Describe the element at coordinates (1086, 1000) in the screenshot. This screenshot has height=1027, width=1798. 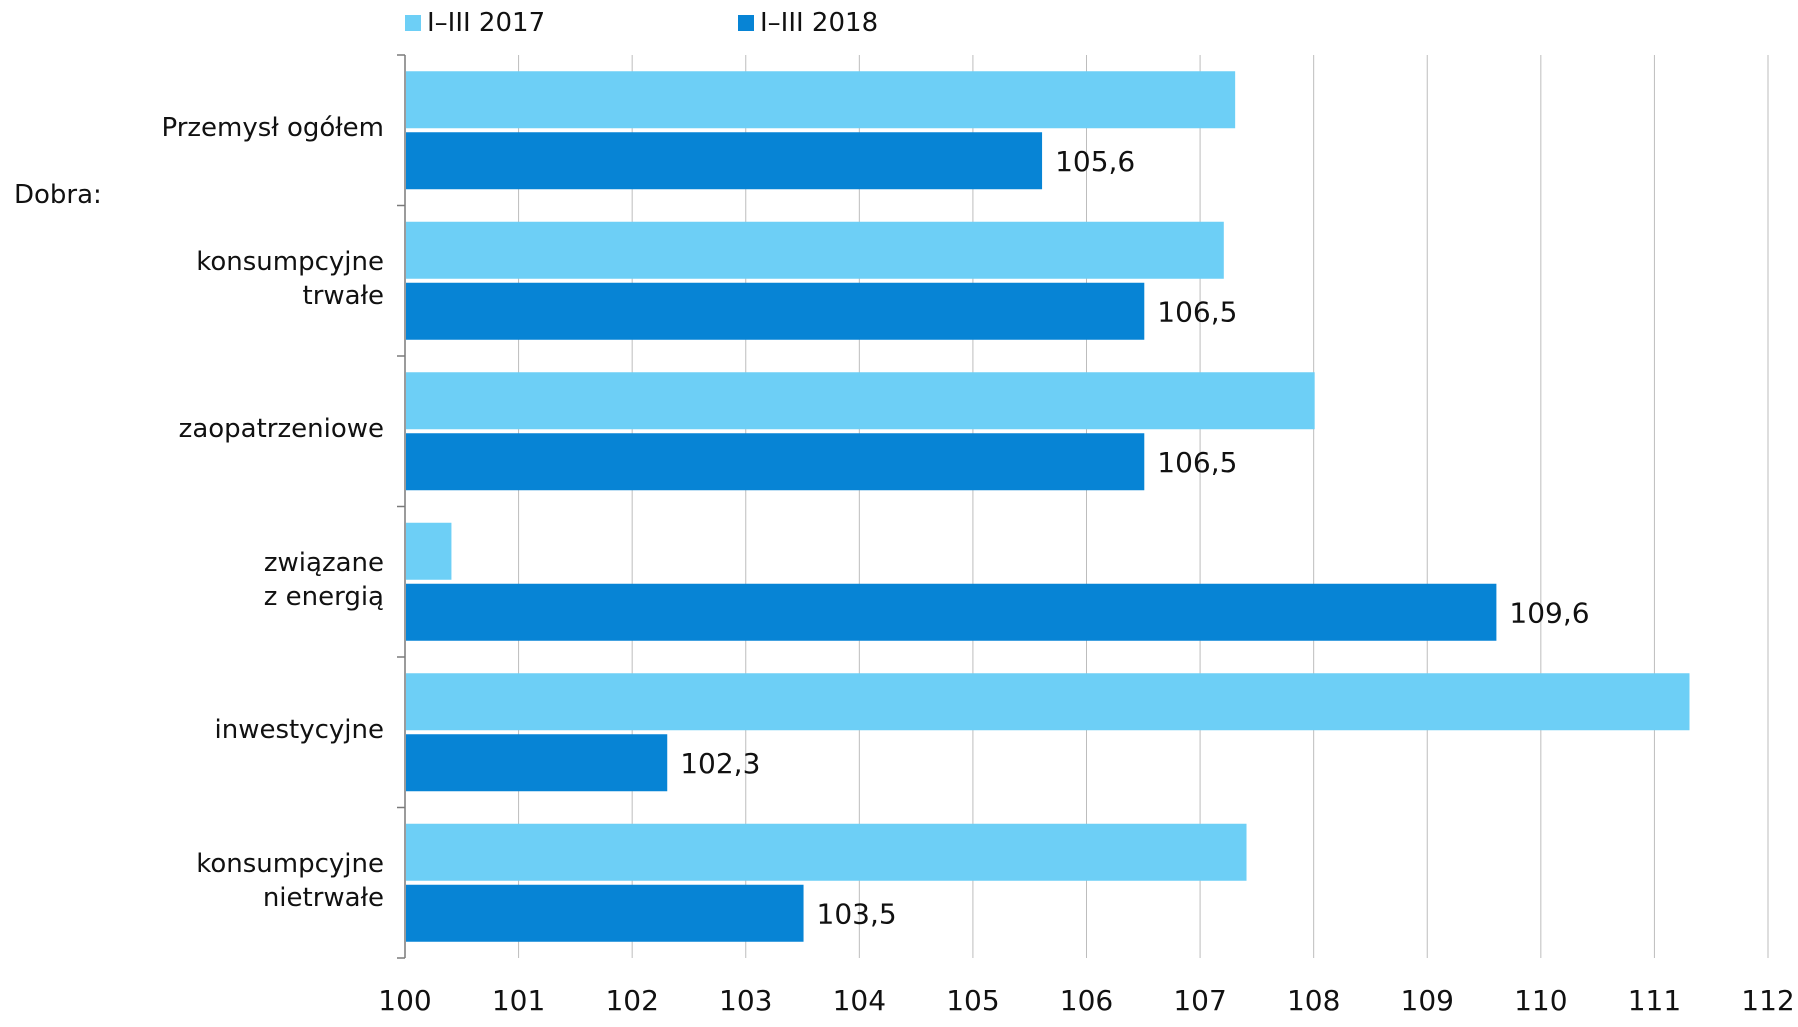
I see `x-tick-label: 106` at that location.